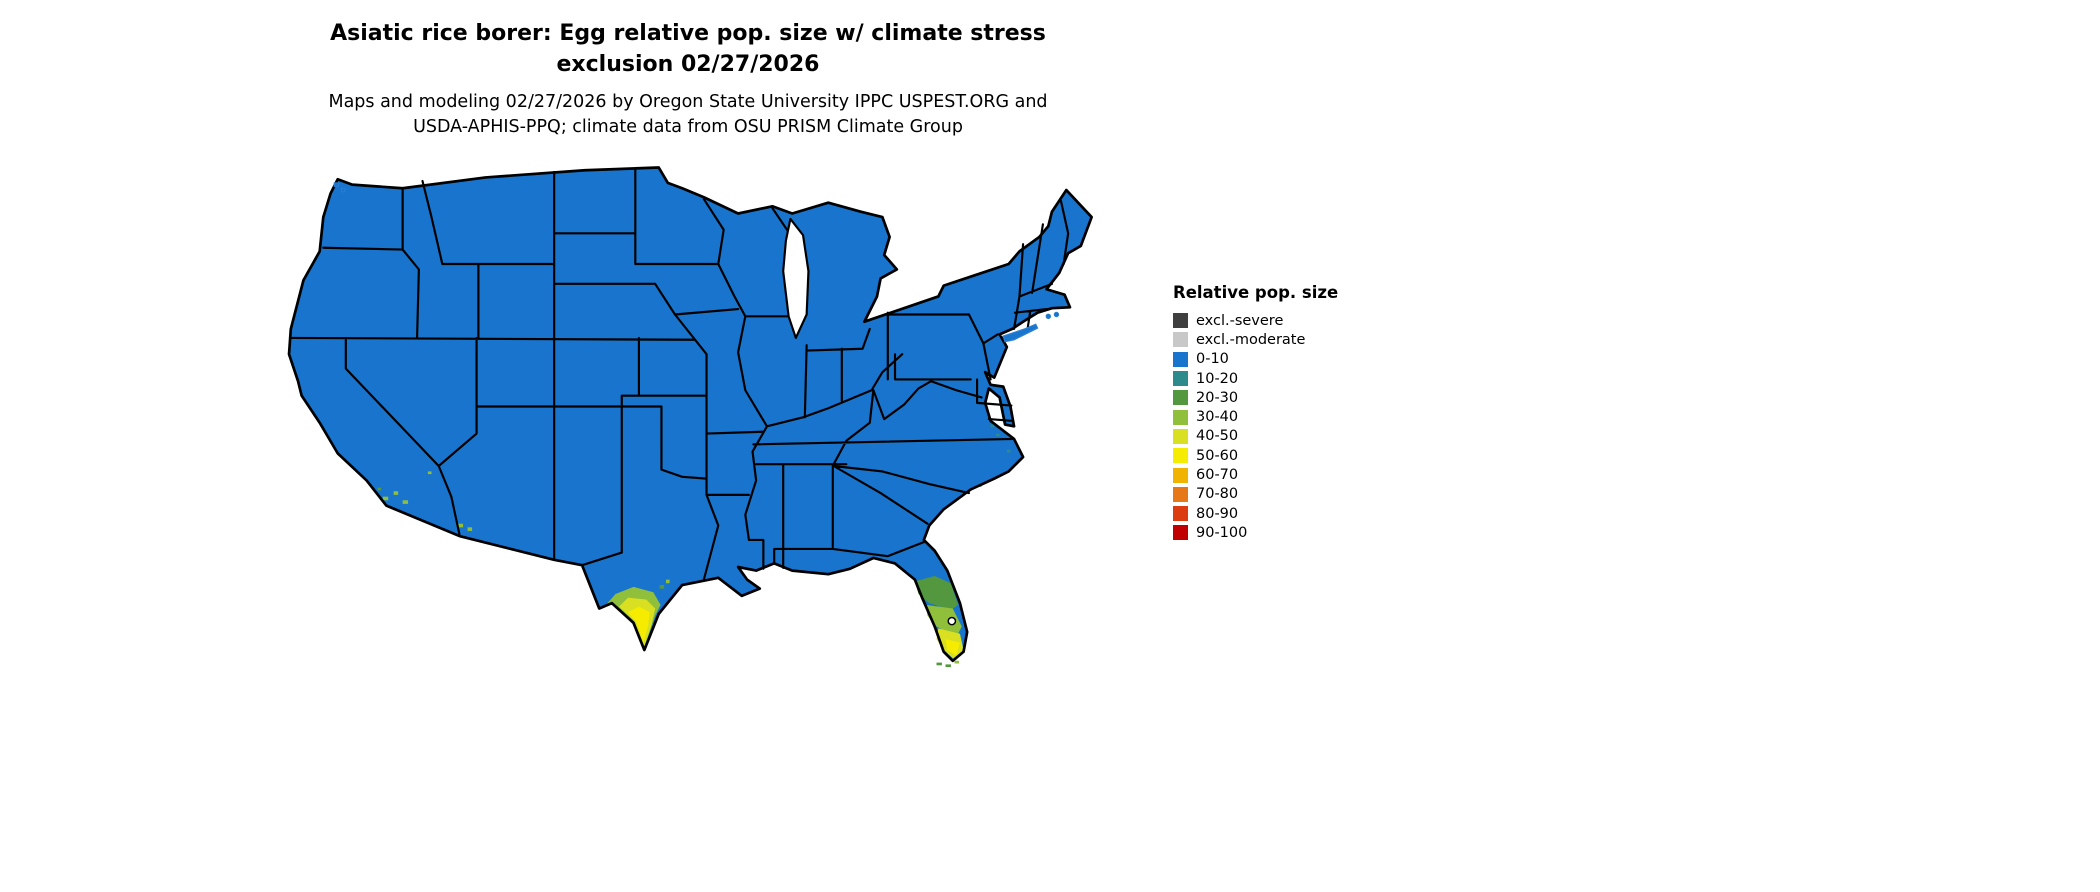  I want to click on legend-item-excl-moderate: excl.-moderate, so click(1255, 339).